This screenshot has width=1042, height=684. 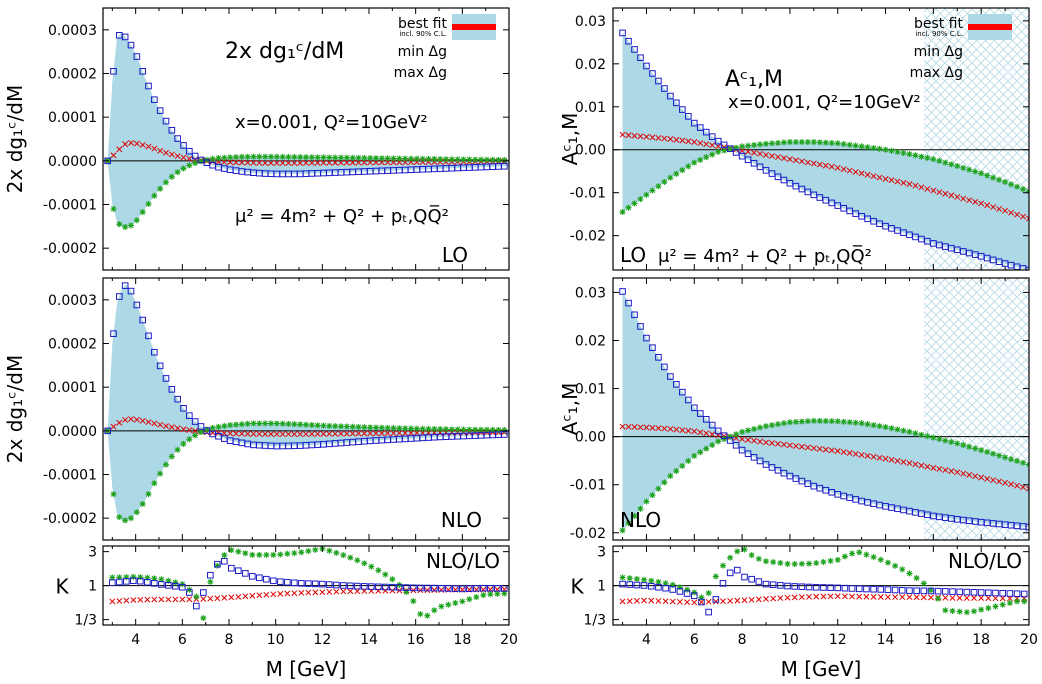 What do you see at coordinates (590, 390) in the screenshot?
I see `y-tick-label: 0.01` at bounding box center [590, 390].